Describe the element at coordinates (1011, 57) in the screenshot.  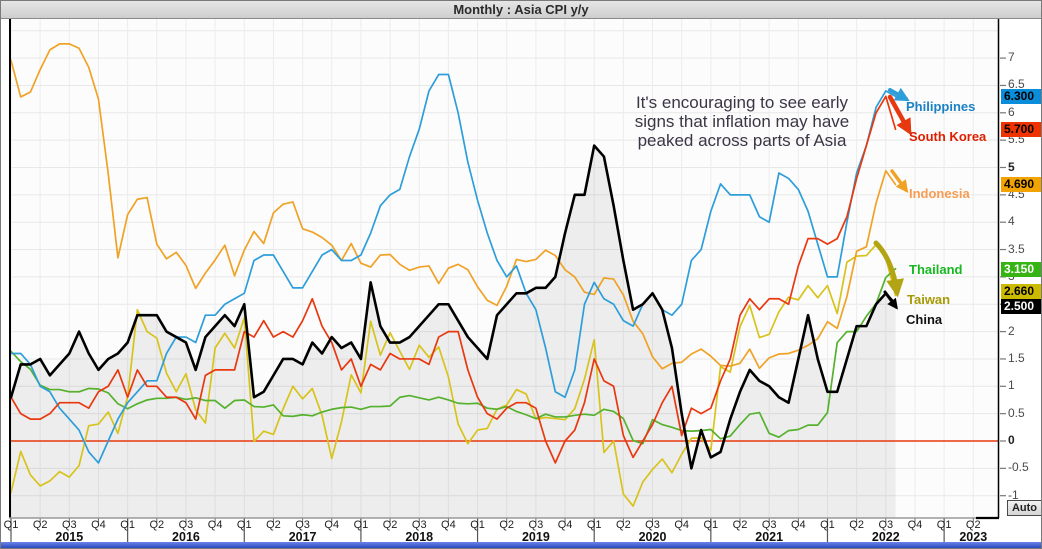
I see `y-tick-label: 7` at that location.